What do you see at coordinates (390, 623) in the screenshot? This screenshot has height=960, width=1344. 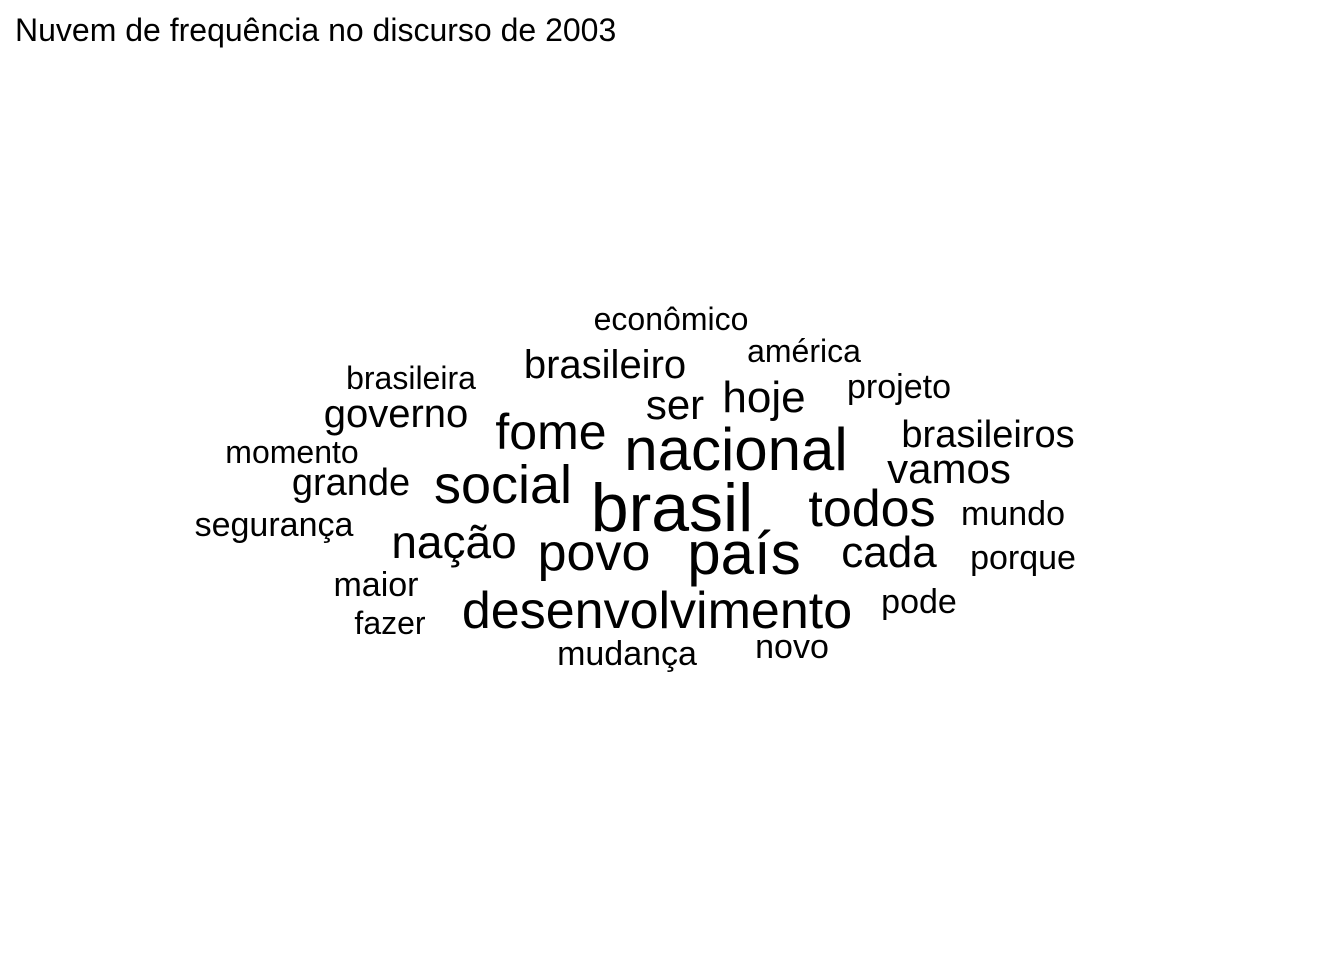 I see `word-fazer: fazer` at bounding box center [390, 623].